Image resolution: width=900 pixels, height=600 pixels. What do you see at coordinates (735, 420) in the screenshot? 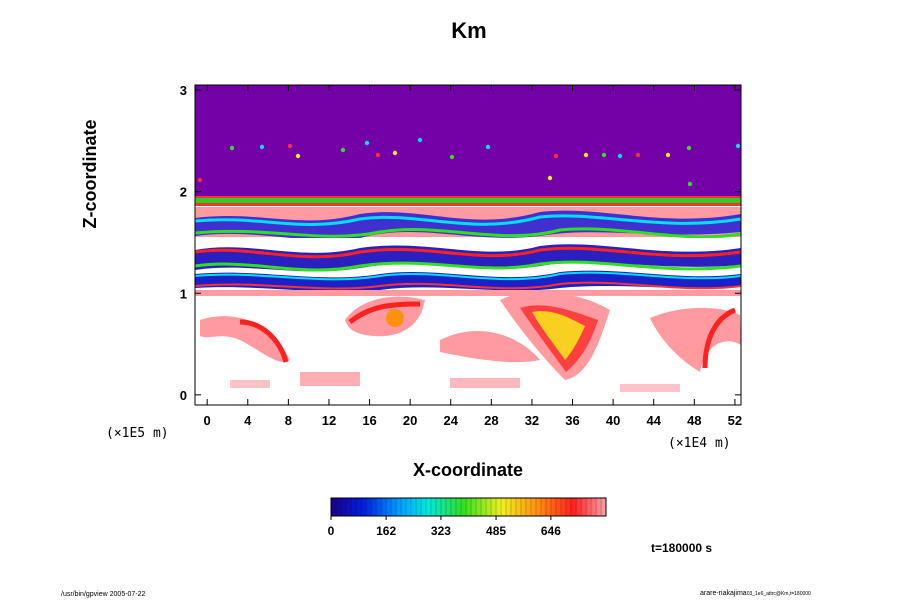
I see `x-tick-label: 52` at bounding box center [735, 420].